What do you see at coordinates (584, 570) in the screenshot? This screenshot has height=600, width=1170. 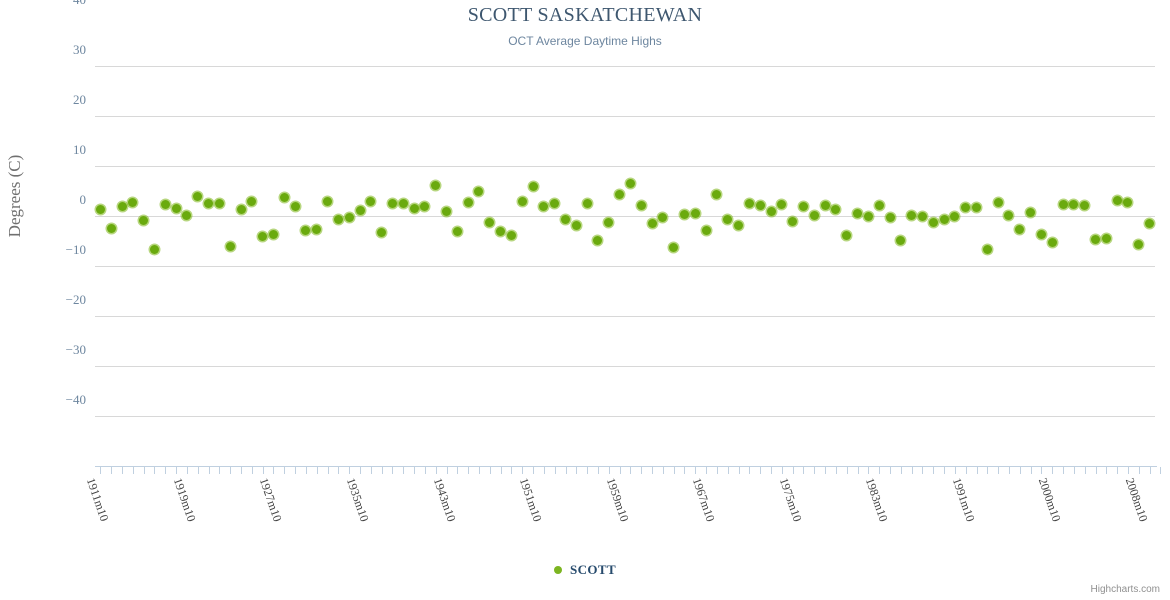 I see `legend-item-scott: SCOTT` at bounding box center [584, 570].